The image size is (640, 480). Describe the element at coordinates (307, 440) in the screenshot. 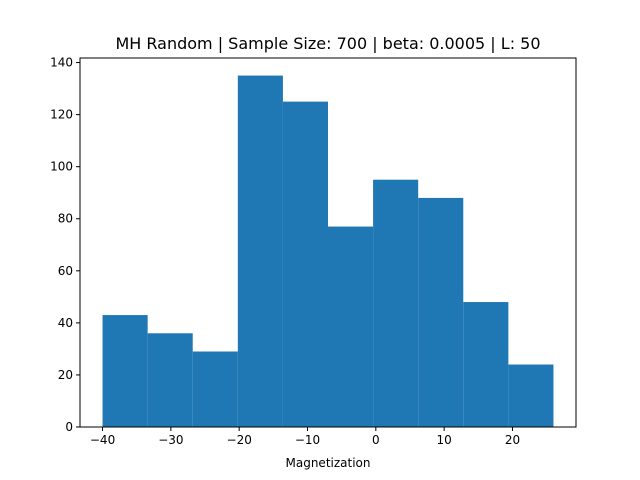

I see `x-tick-label: −10` at that location.